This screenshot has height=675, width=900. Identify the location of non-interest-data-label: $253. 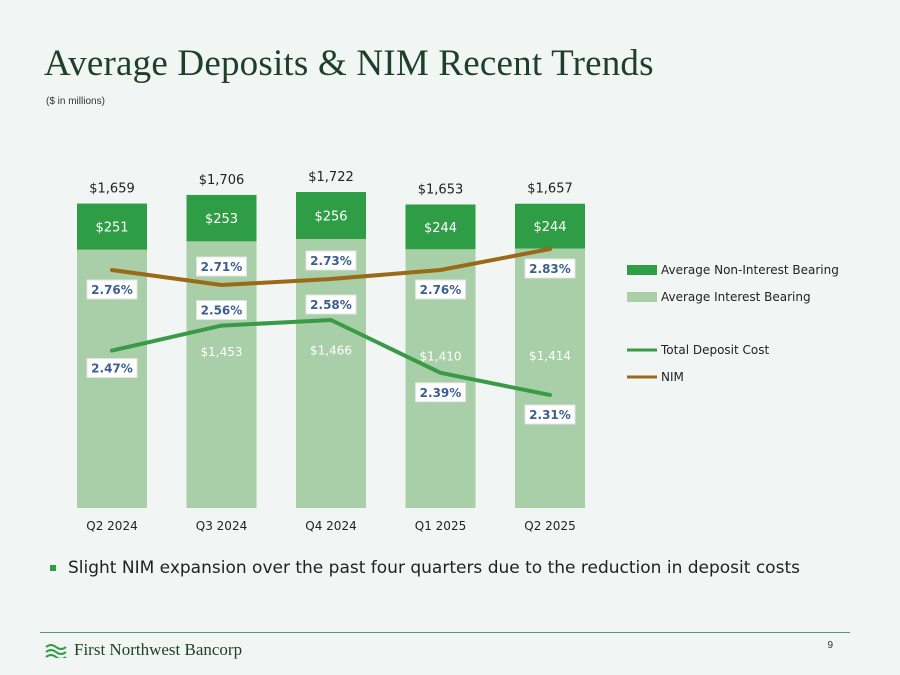
(221, 219).